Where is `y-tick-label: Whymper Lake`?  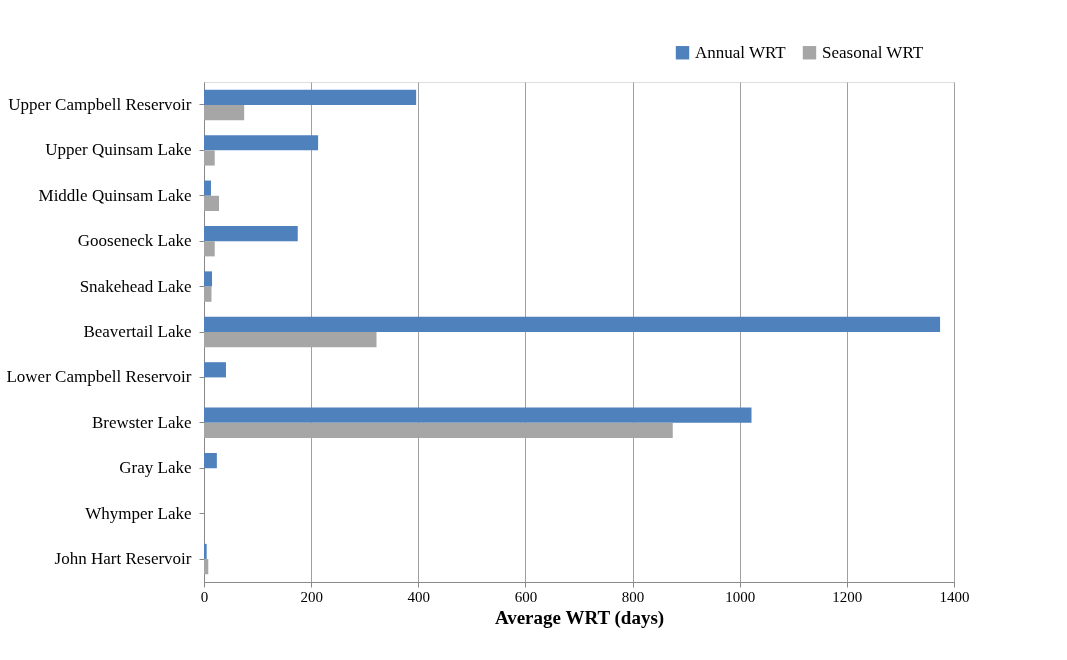
y-tick-label: Whymper Lake is located at coordinates (138, 513).